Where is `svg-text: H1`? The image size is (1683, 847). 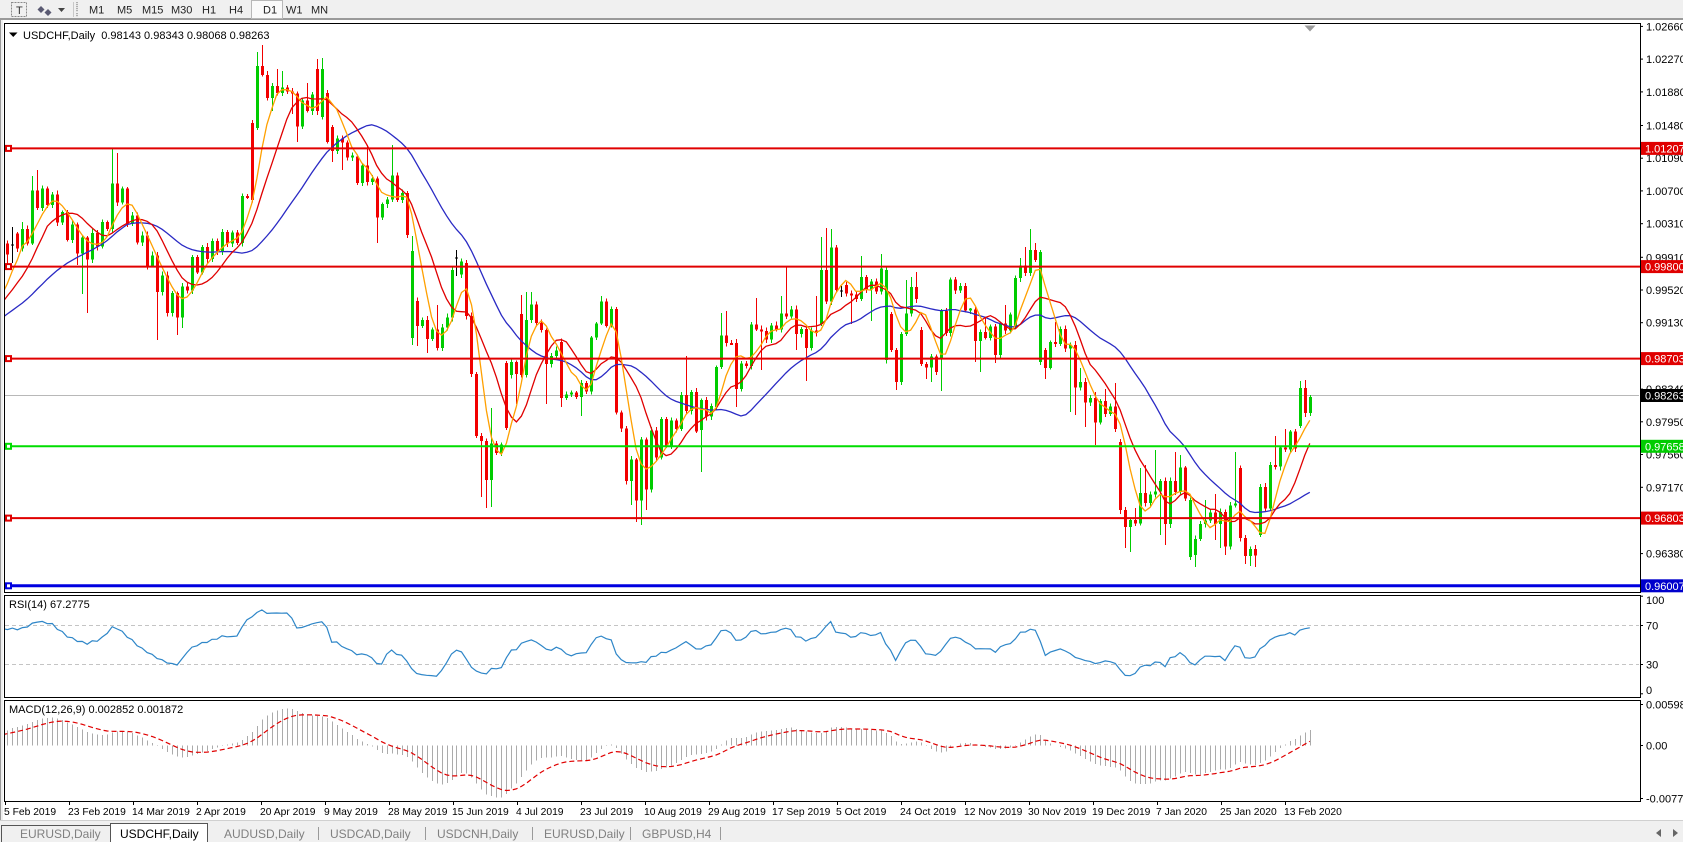
svg-text: H1 is located at coordinates (209, 11).